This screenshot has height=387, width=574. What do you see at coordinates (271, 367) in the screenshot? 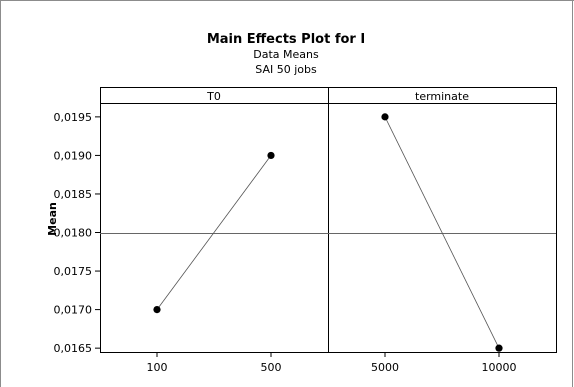
I see `x-tick-label: 500` at bounding box center [271, 367].